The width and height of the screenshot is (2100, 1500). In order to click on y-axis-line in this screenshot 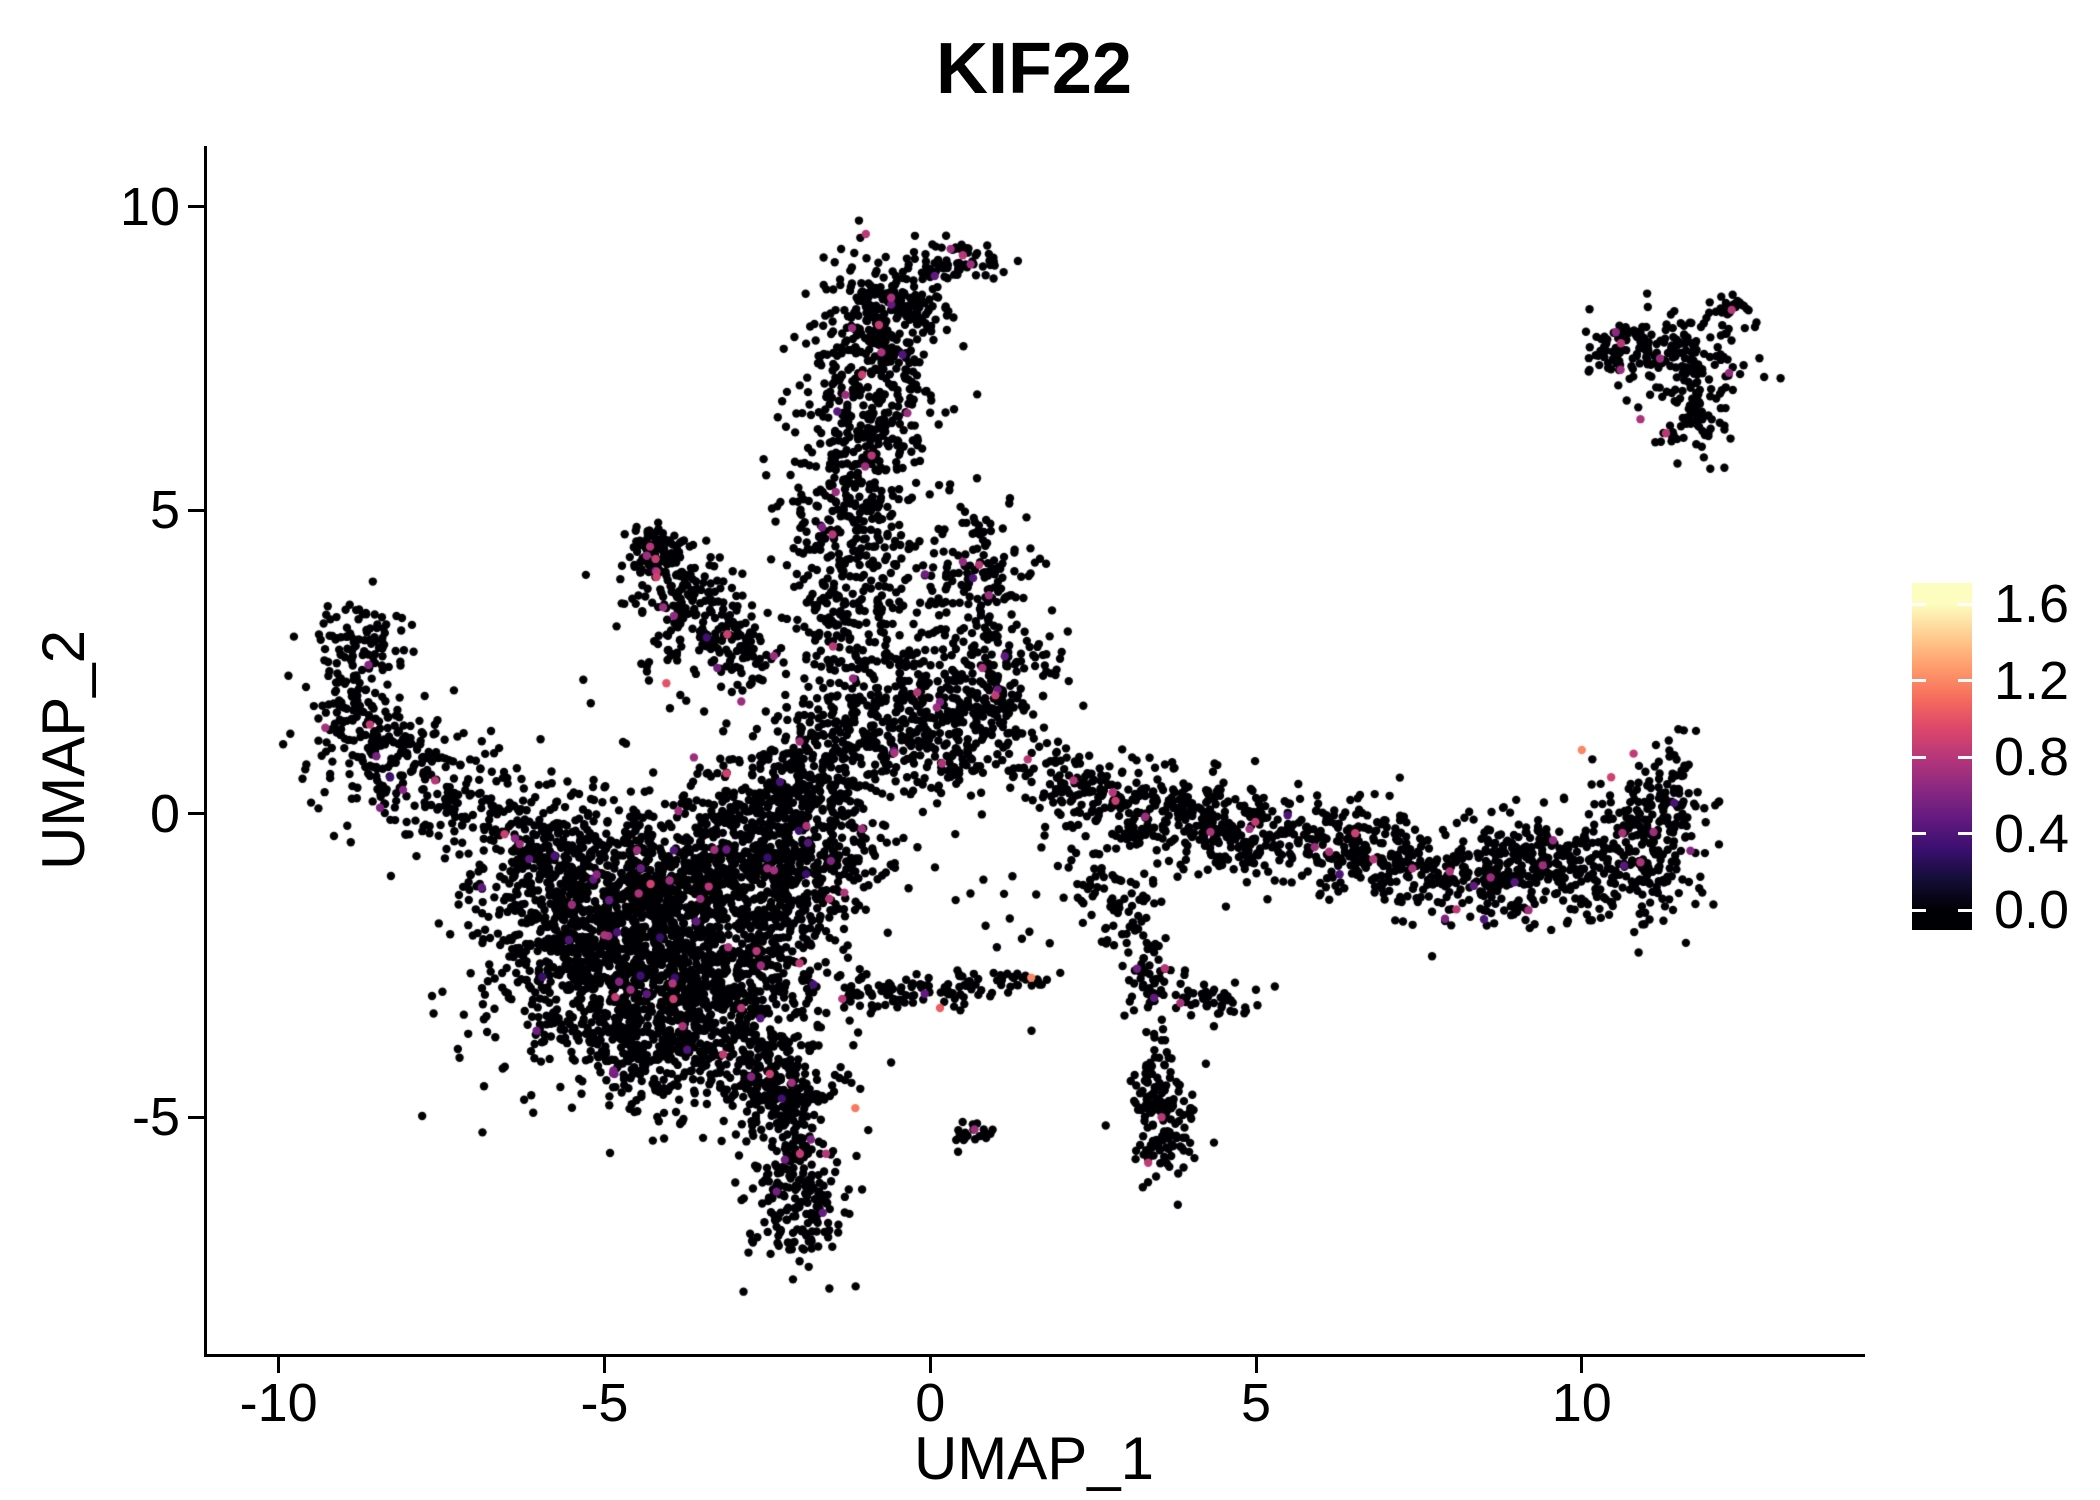, I will do `click(205, 751)`.